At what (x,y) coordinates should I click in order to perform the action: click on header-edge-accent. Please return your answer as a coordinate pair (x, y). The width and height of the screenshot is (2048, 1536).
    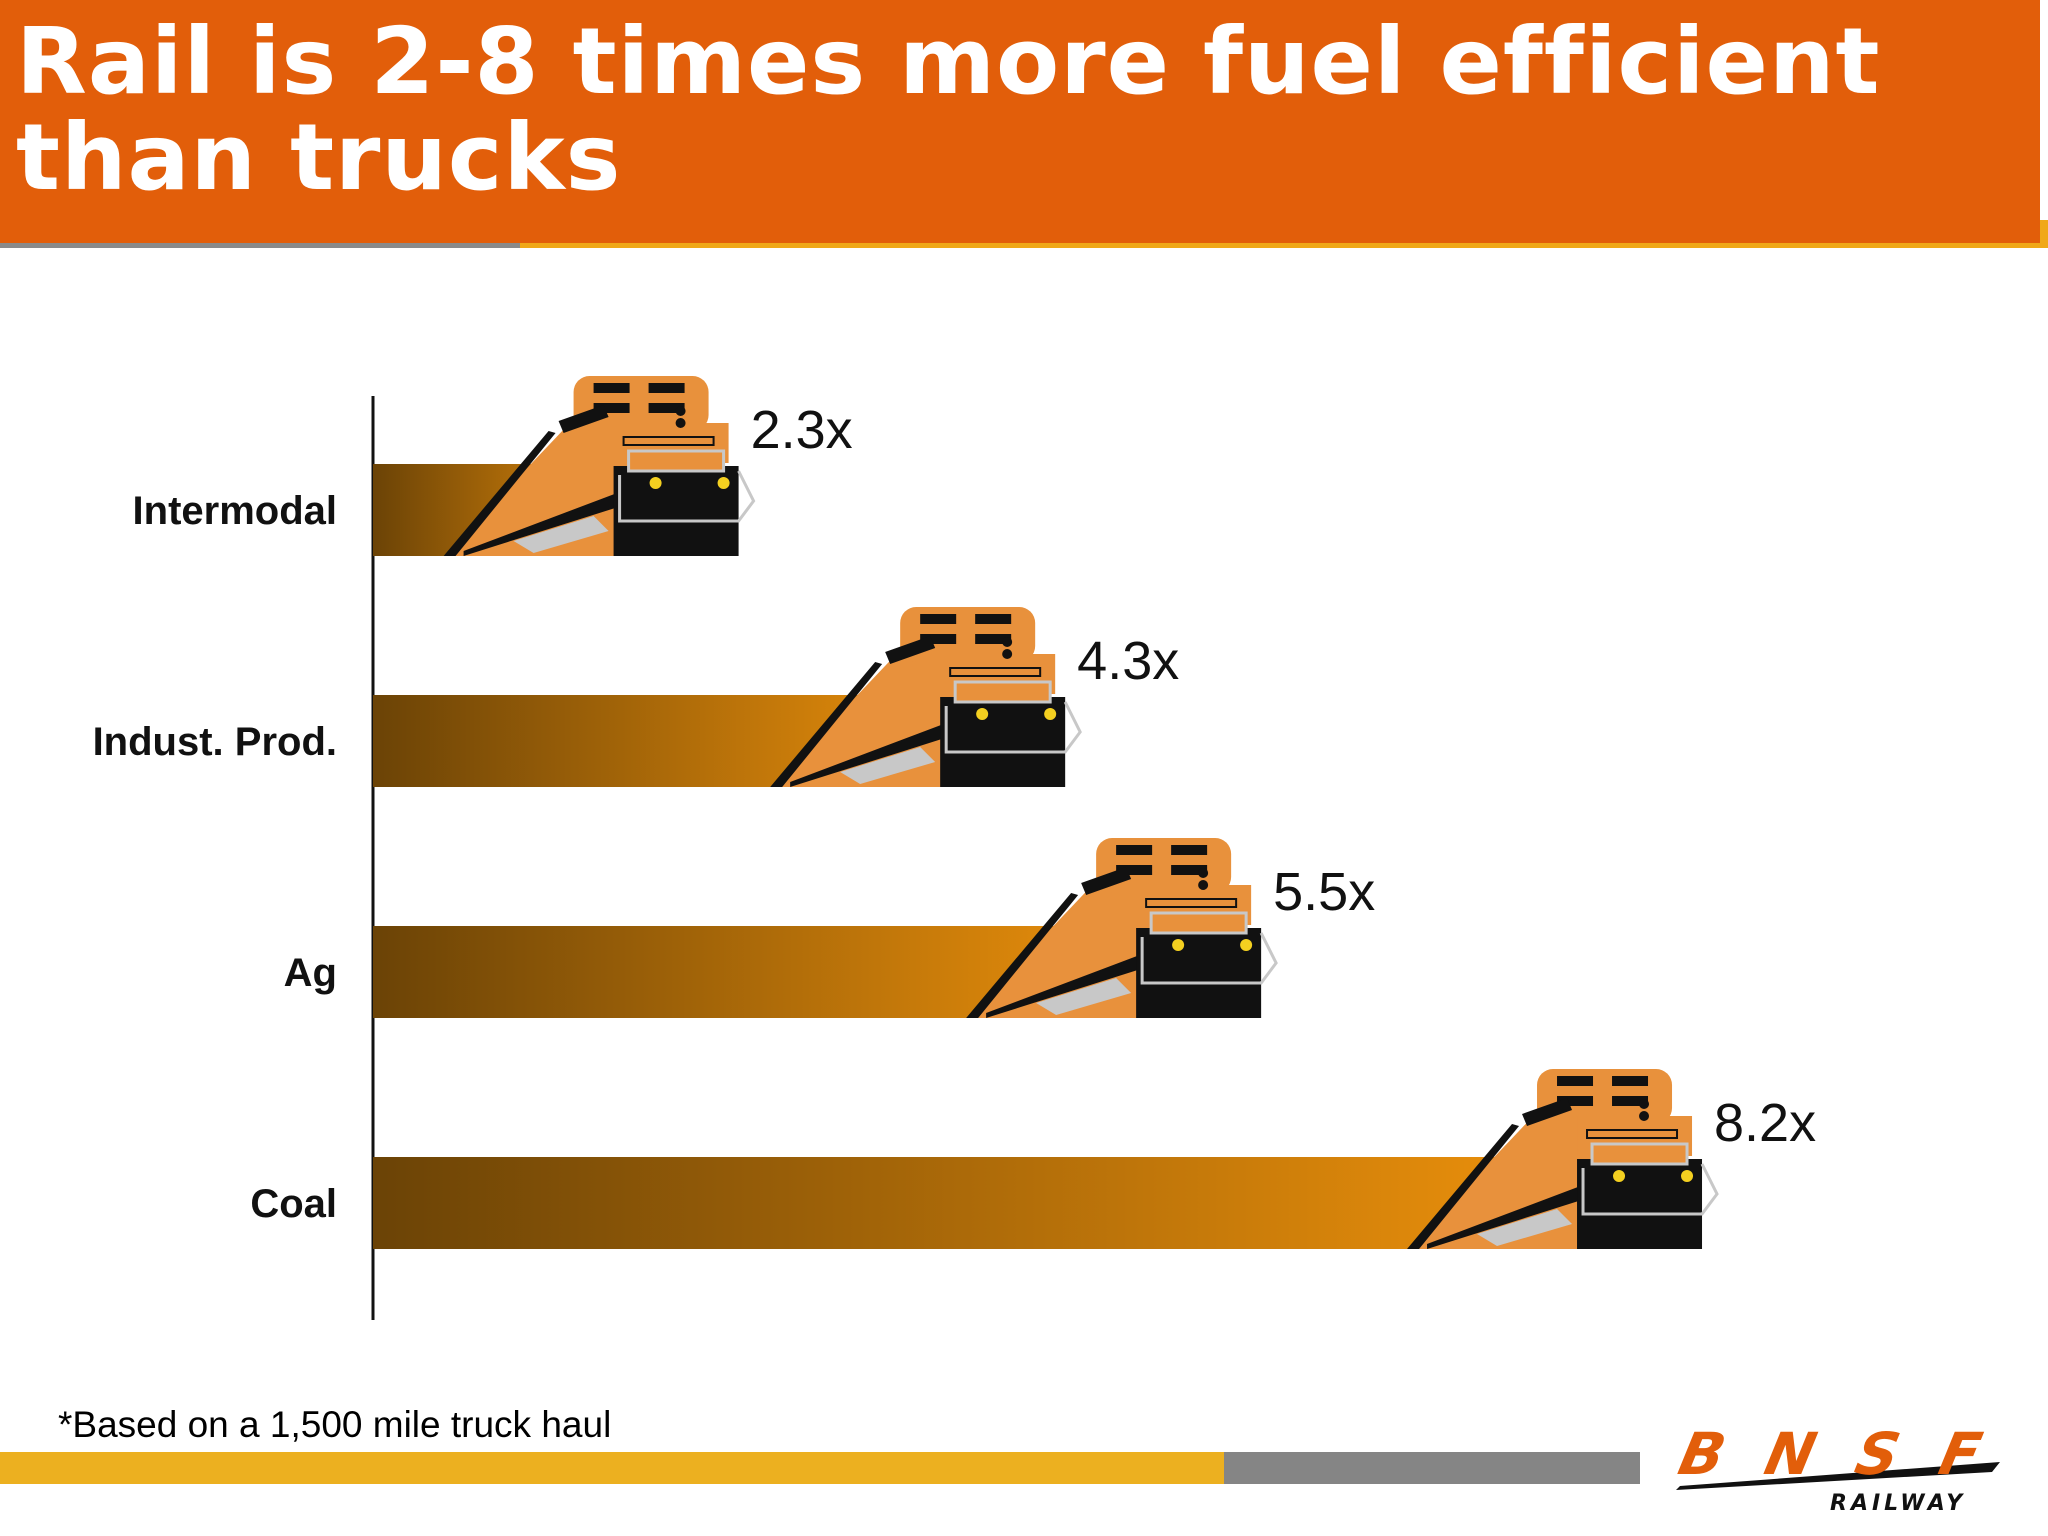
    Looking at the image, I should click on (2044, 234).